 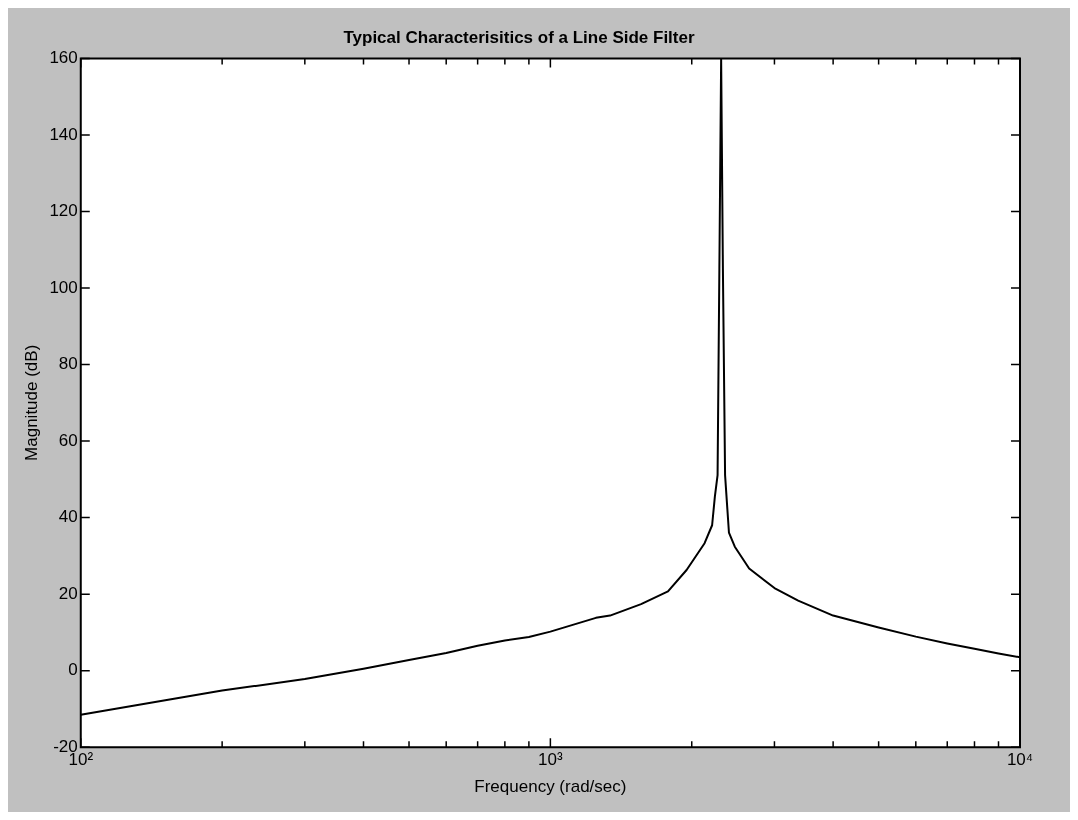 I want to click on x-axis-title: Frequency (rad/sec), so click(x=550, y=787).